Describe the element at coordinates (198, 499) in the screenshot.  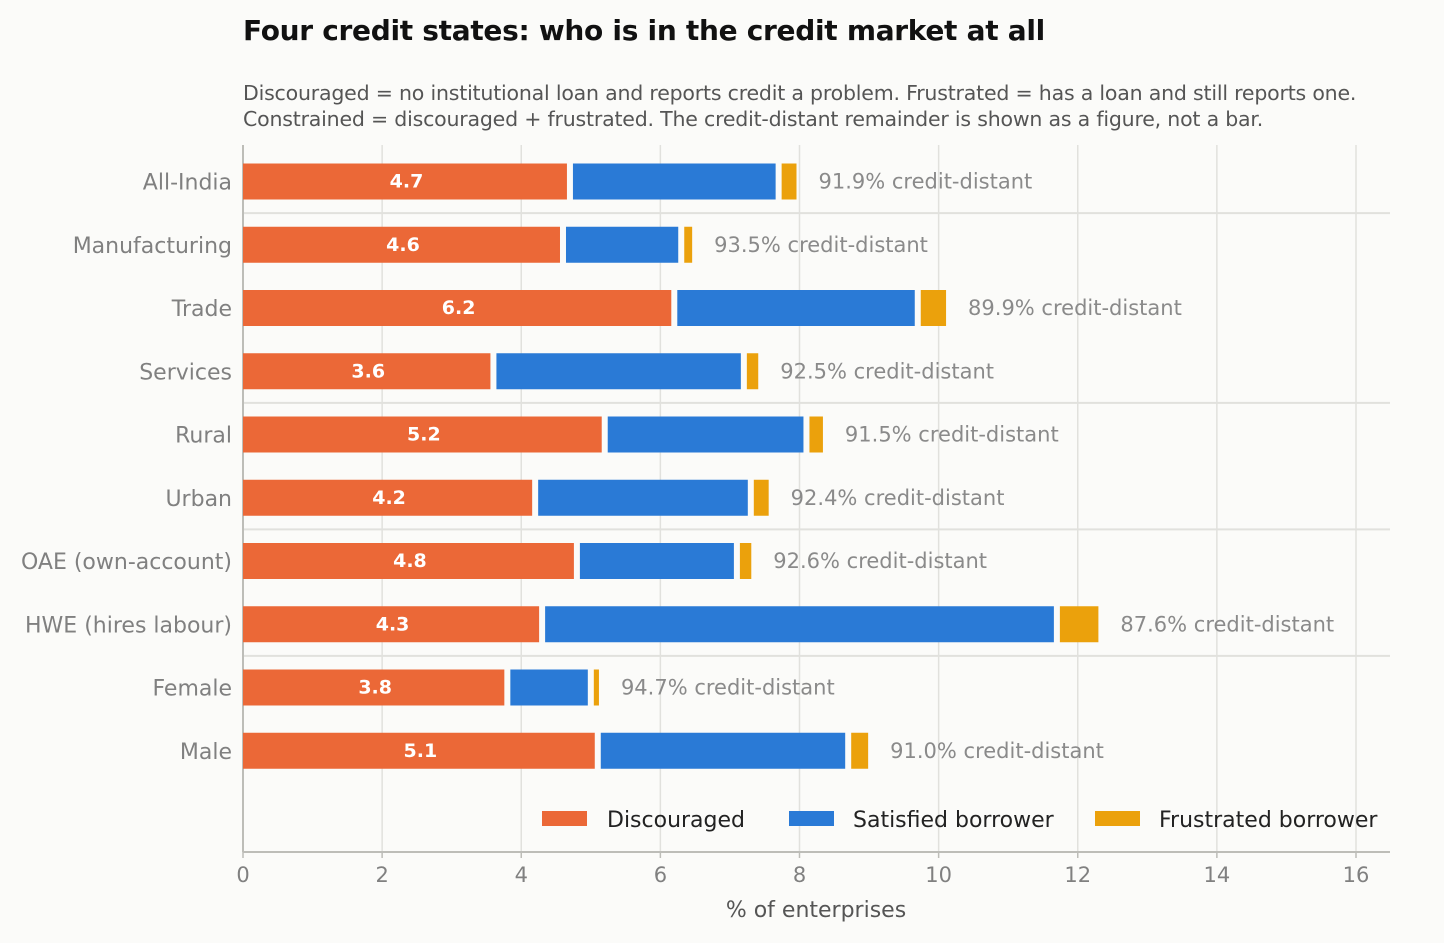
I see `category-label: Urban` at that location.